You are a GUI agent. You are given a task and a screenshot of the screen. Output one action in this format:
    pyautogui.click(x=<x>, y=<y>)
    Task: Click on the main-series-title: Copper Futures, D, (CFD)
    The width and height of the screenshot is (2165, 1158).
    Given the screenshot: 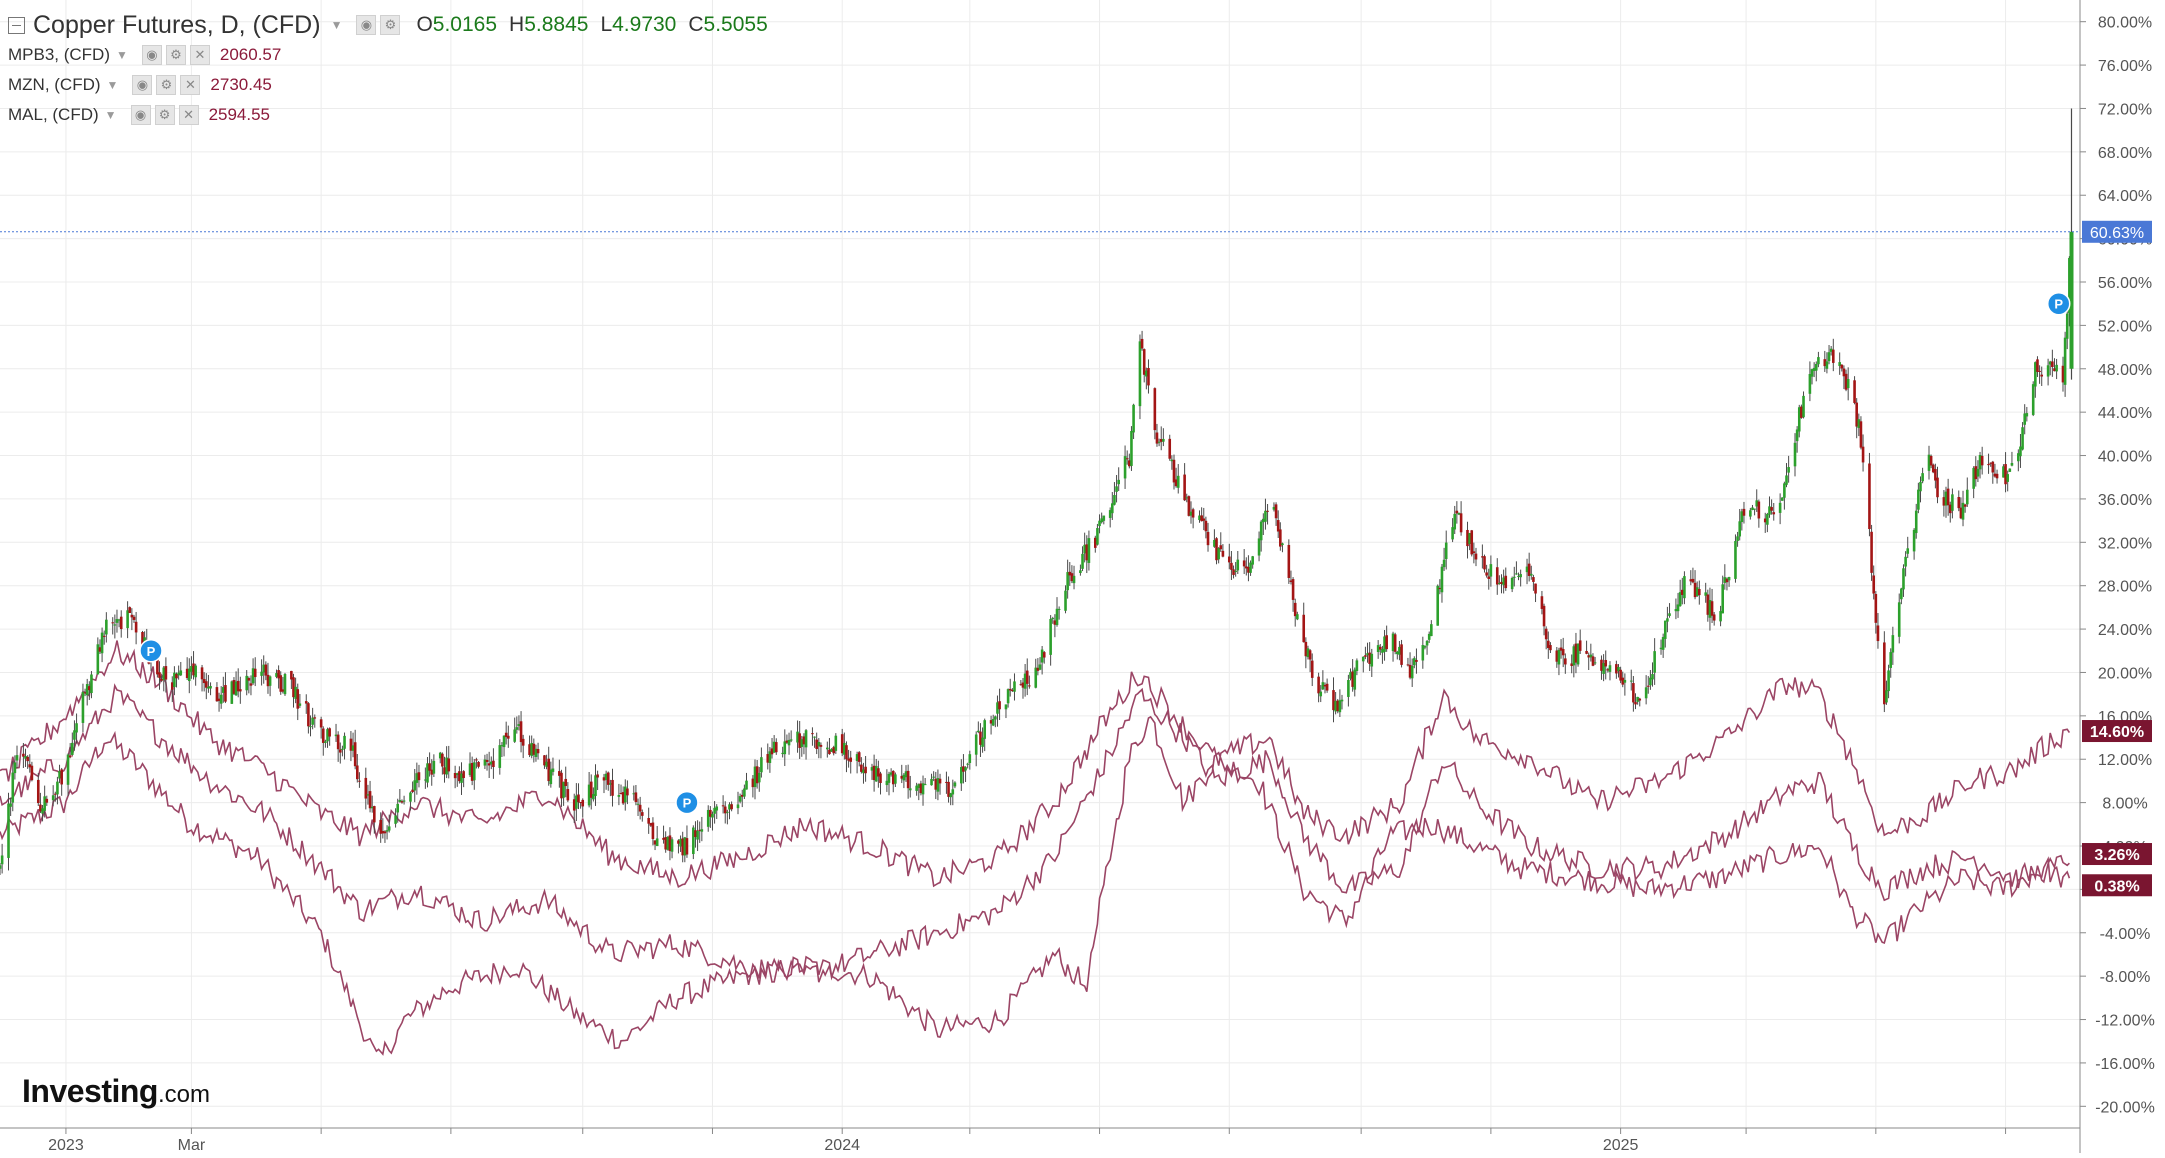 What is the action you would take?
    pyautogui.click(x=177, y=24)
    